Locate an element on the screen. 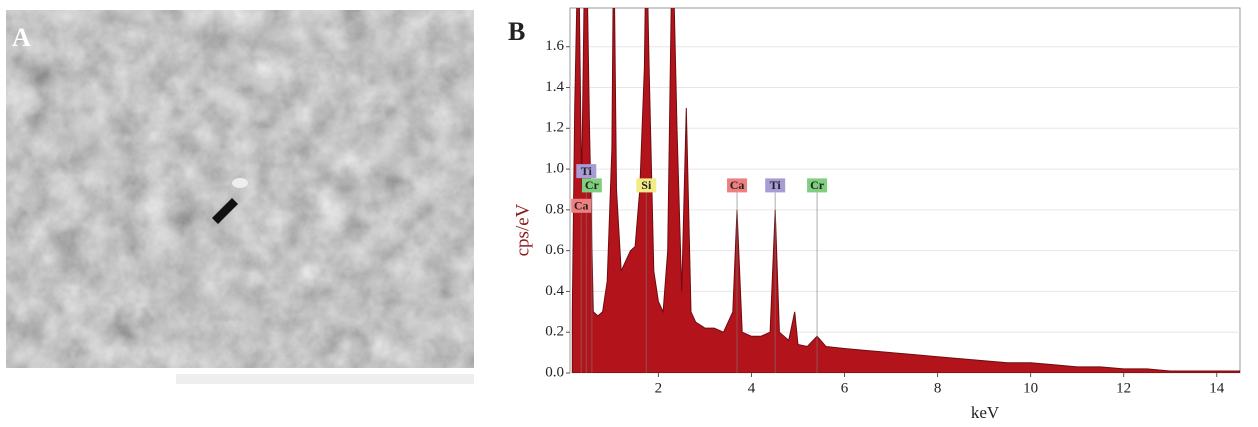  x-tick-label: 2 is located at coordinates (659, 388).